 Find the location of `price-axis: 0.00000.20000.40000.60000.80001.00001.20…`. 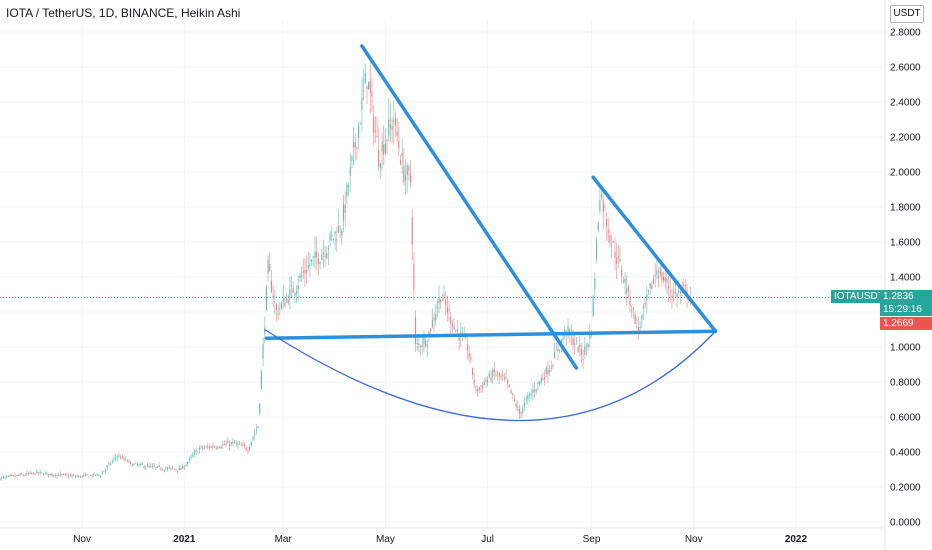

price-axis: 0.00000.20000.40000.60000.80001.00001.20… is located at coordinates (902, 275).